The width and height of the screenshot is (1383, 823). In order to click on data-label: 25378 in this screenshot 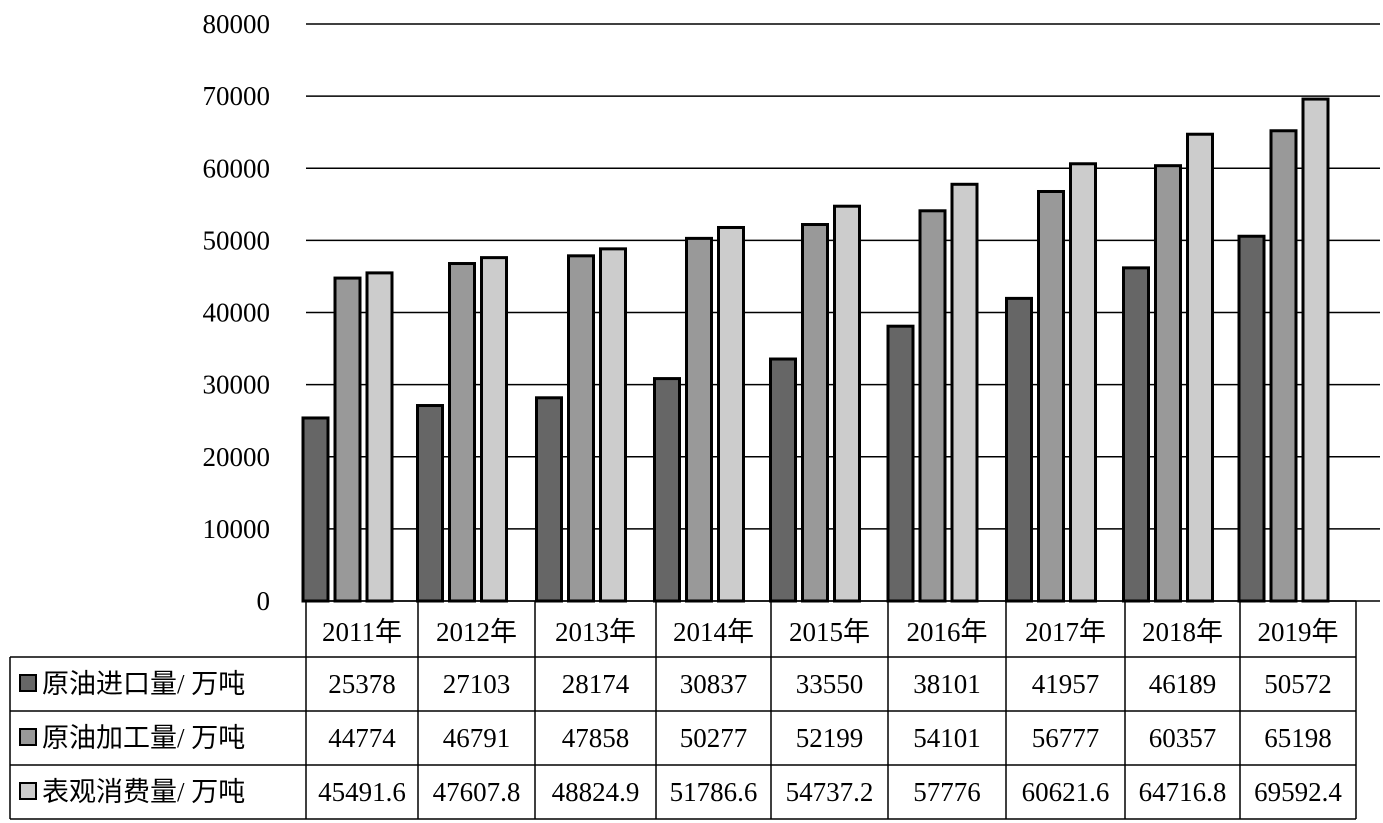, I will do `click(362, 684)`.